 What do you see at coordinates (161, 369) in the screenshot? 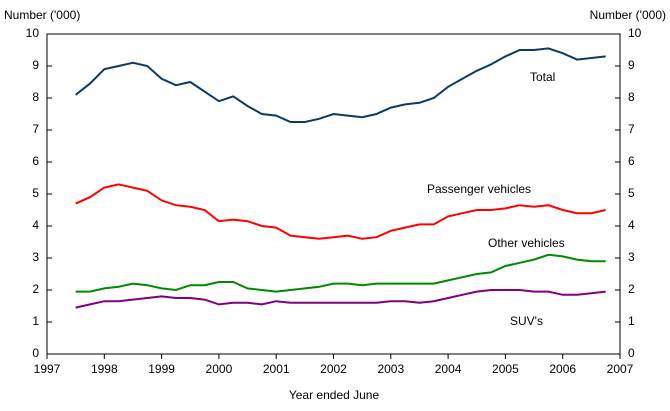
I see `x-tick-label: 1999` at bounding box center [161, 369].